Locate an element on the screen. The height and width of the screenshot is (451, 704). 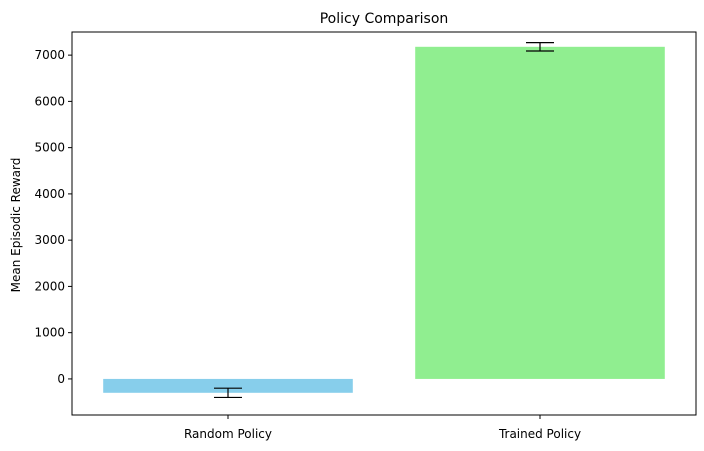
y-tick-label: 0 is located at coordinates (61, 379).